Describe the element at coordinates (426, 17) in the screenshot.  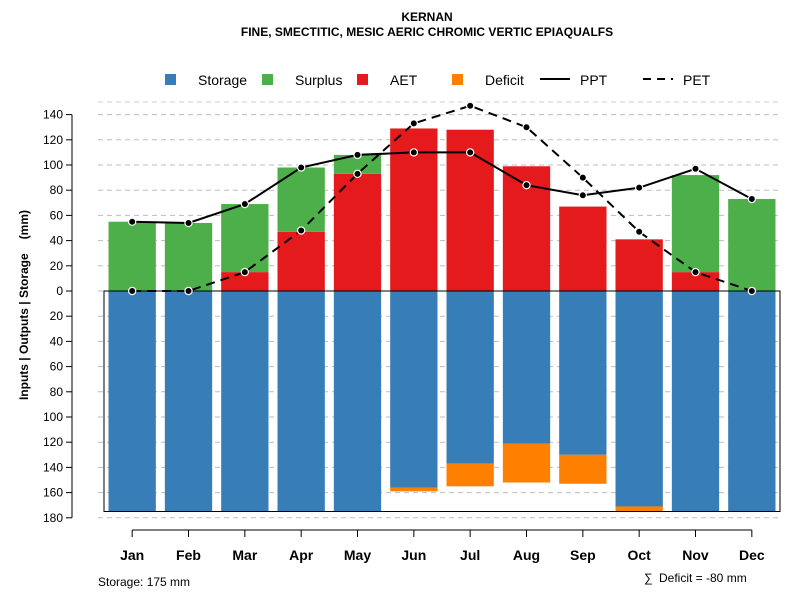
I see `chart-title: KERNAN` at that location.